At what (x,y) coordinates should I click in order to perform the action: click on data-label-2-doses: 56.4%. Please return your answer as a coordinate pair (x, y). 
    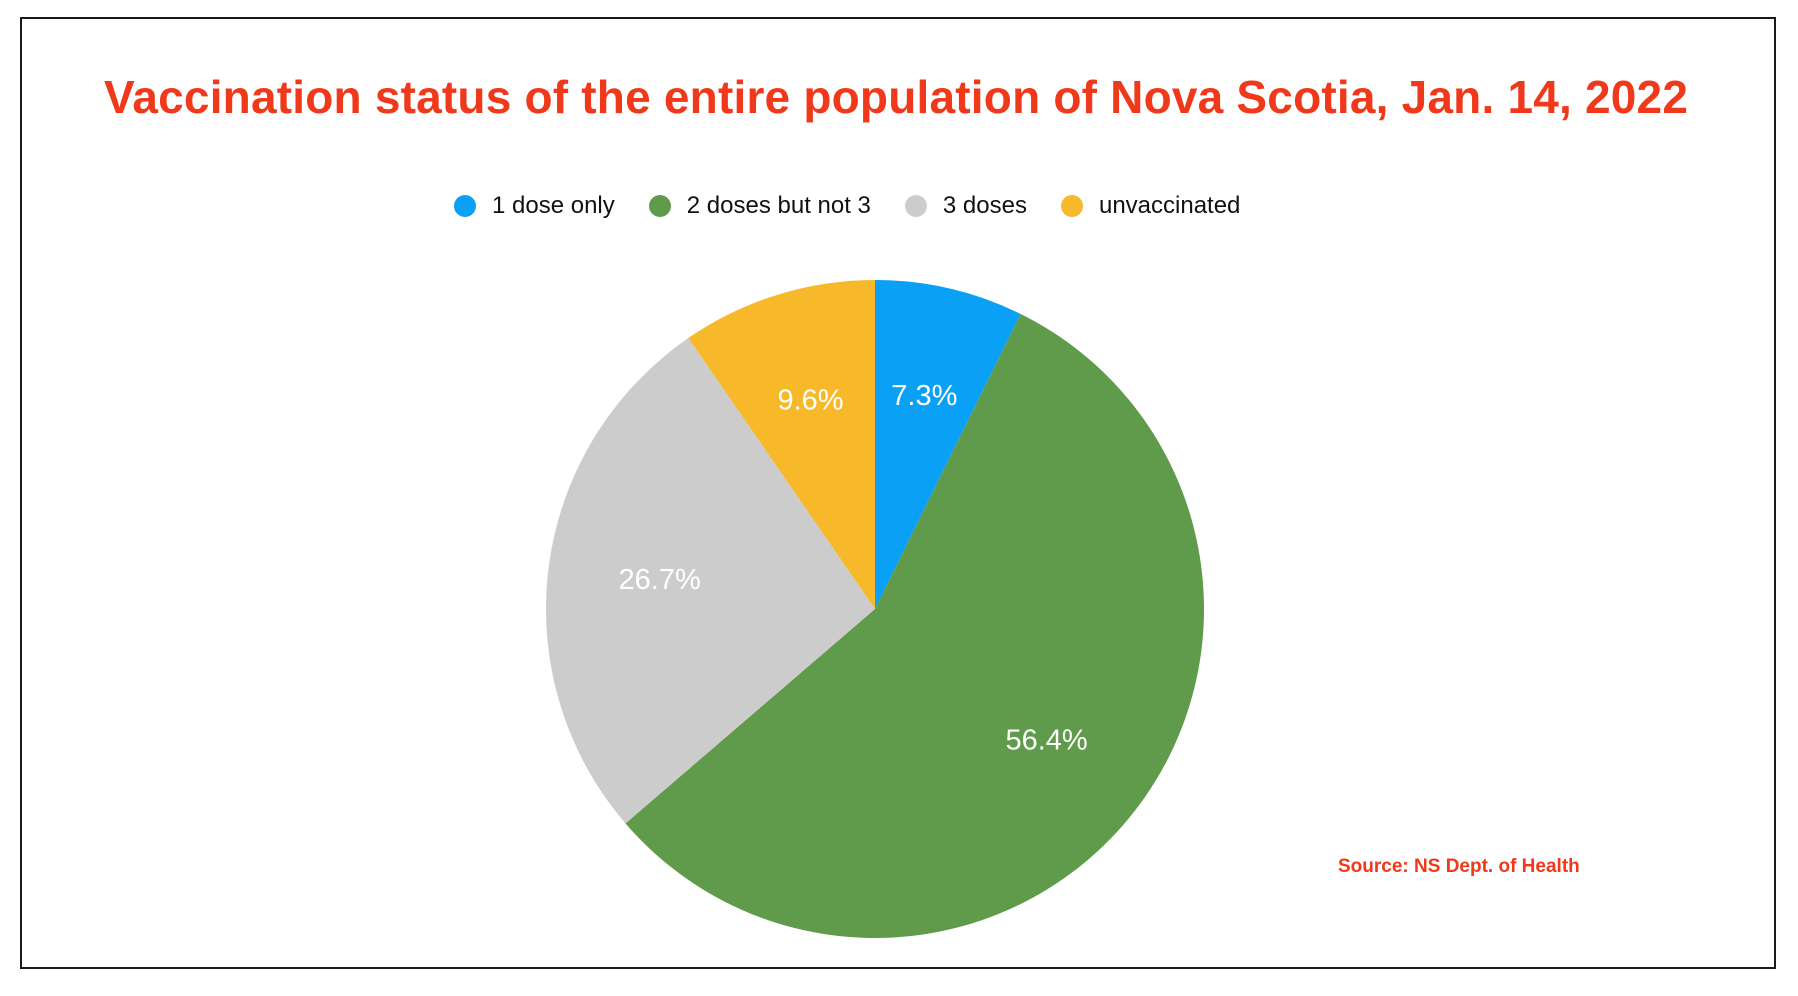
    Looking at the image, I should click on (1046, 741).